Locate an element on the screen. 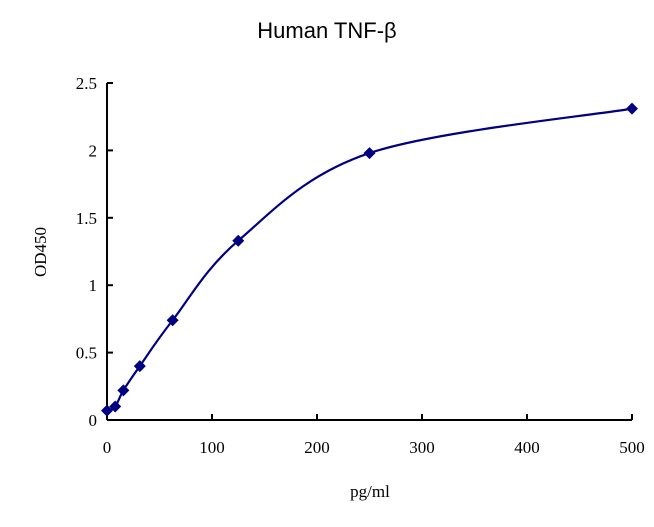 The image size is (654, 527). x-tick-label: 100 is located at coordinates (212, 447).